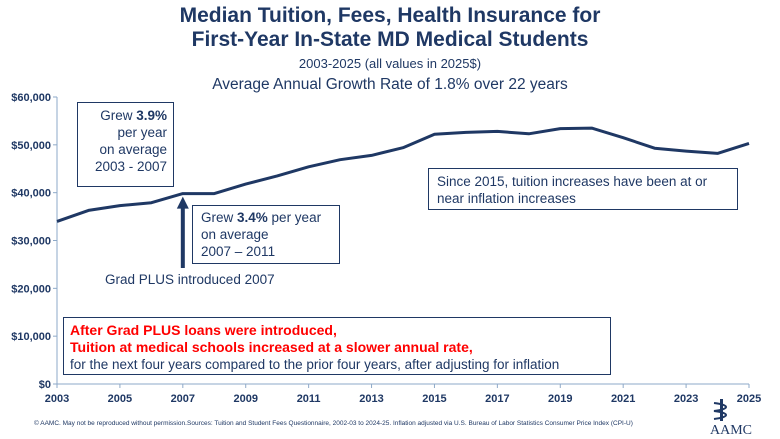 Image resolution: width=780 pixels, height=439 pixels. What do you see at coordinates (183, 399) in the screenshot?
I see `x-tick-label: 2007` at bounding box center [183, 399].